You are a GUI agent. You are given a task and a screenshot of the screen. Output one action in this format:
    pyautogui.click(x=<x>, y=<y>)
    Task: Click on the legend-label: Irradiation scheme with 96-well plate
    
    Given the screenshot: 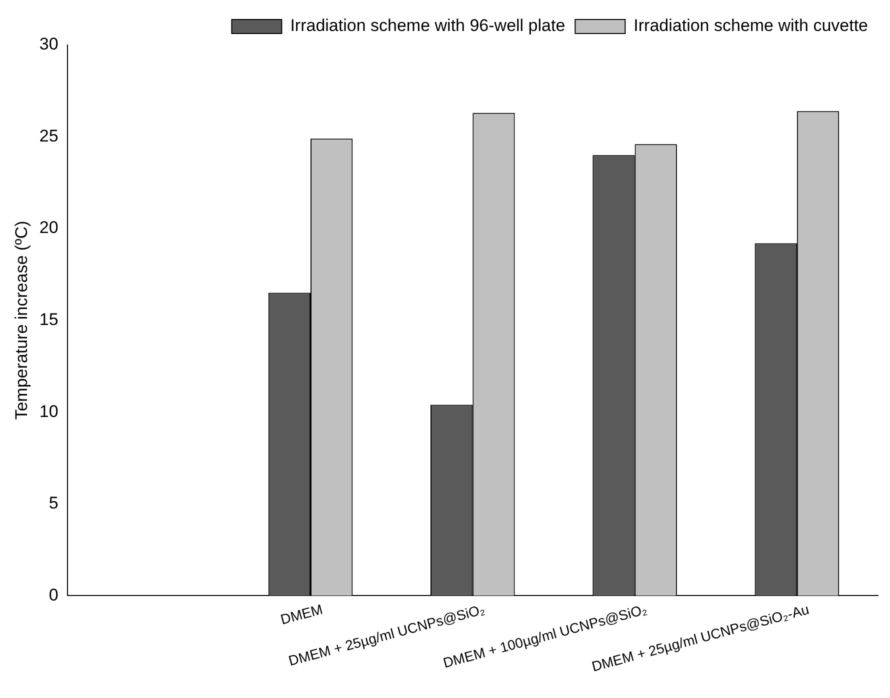 What is the action you would take?
    pyautogui.click(x=428, y=26)
    